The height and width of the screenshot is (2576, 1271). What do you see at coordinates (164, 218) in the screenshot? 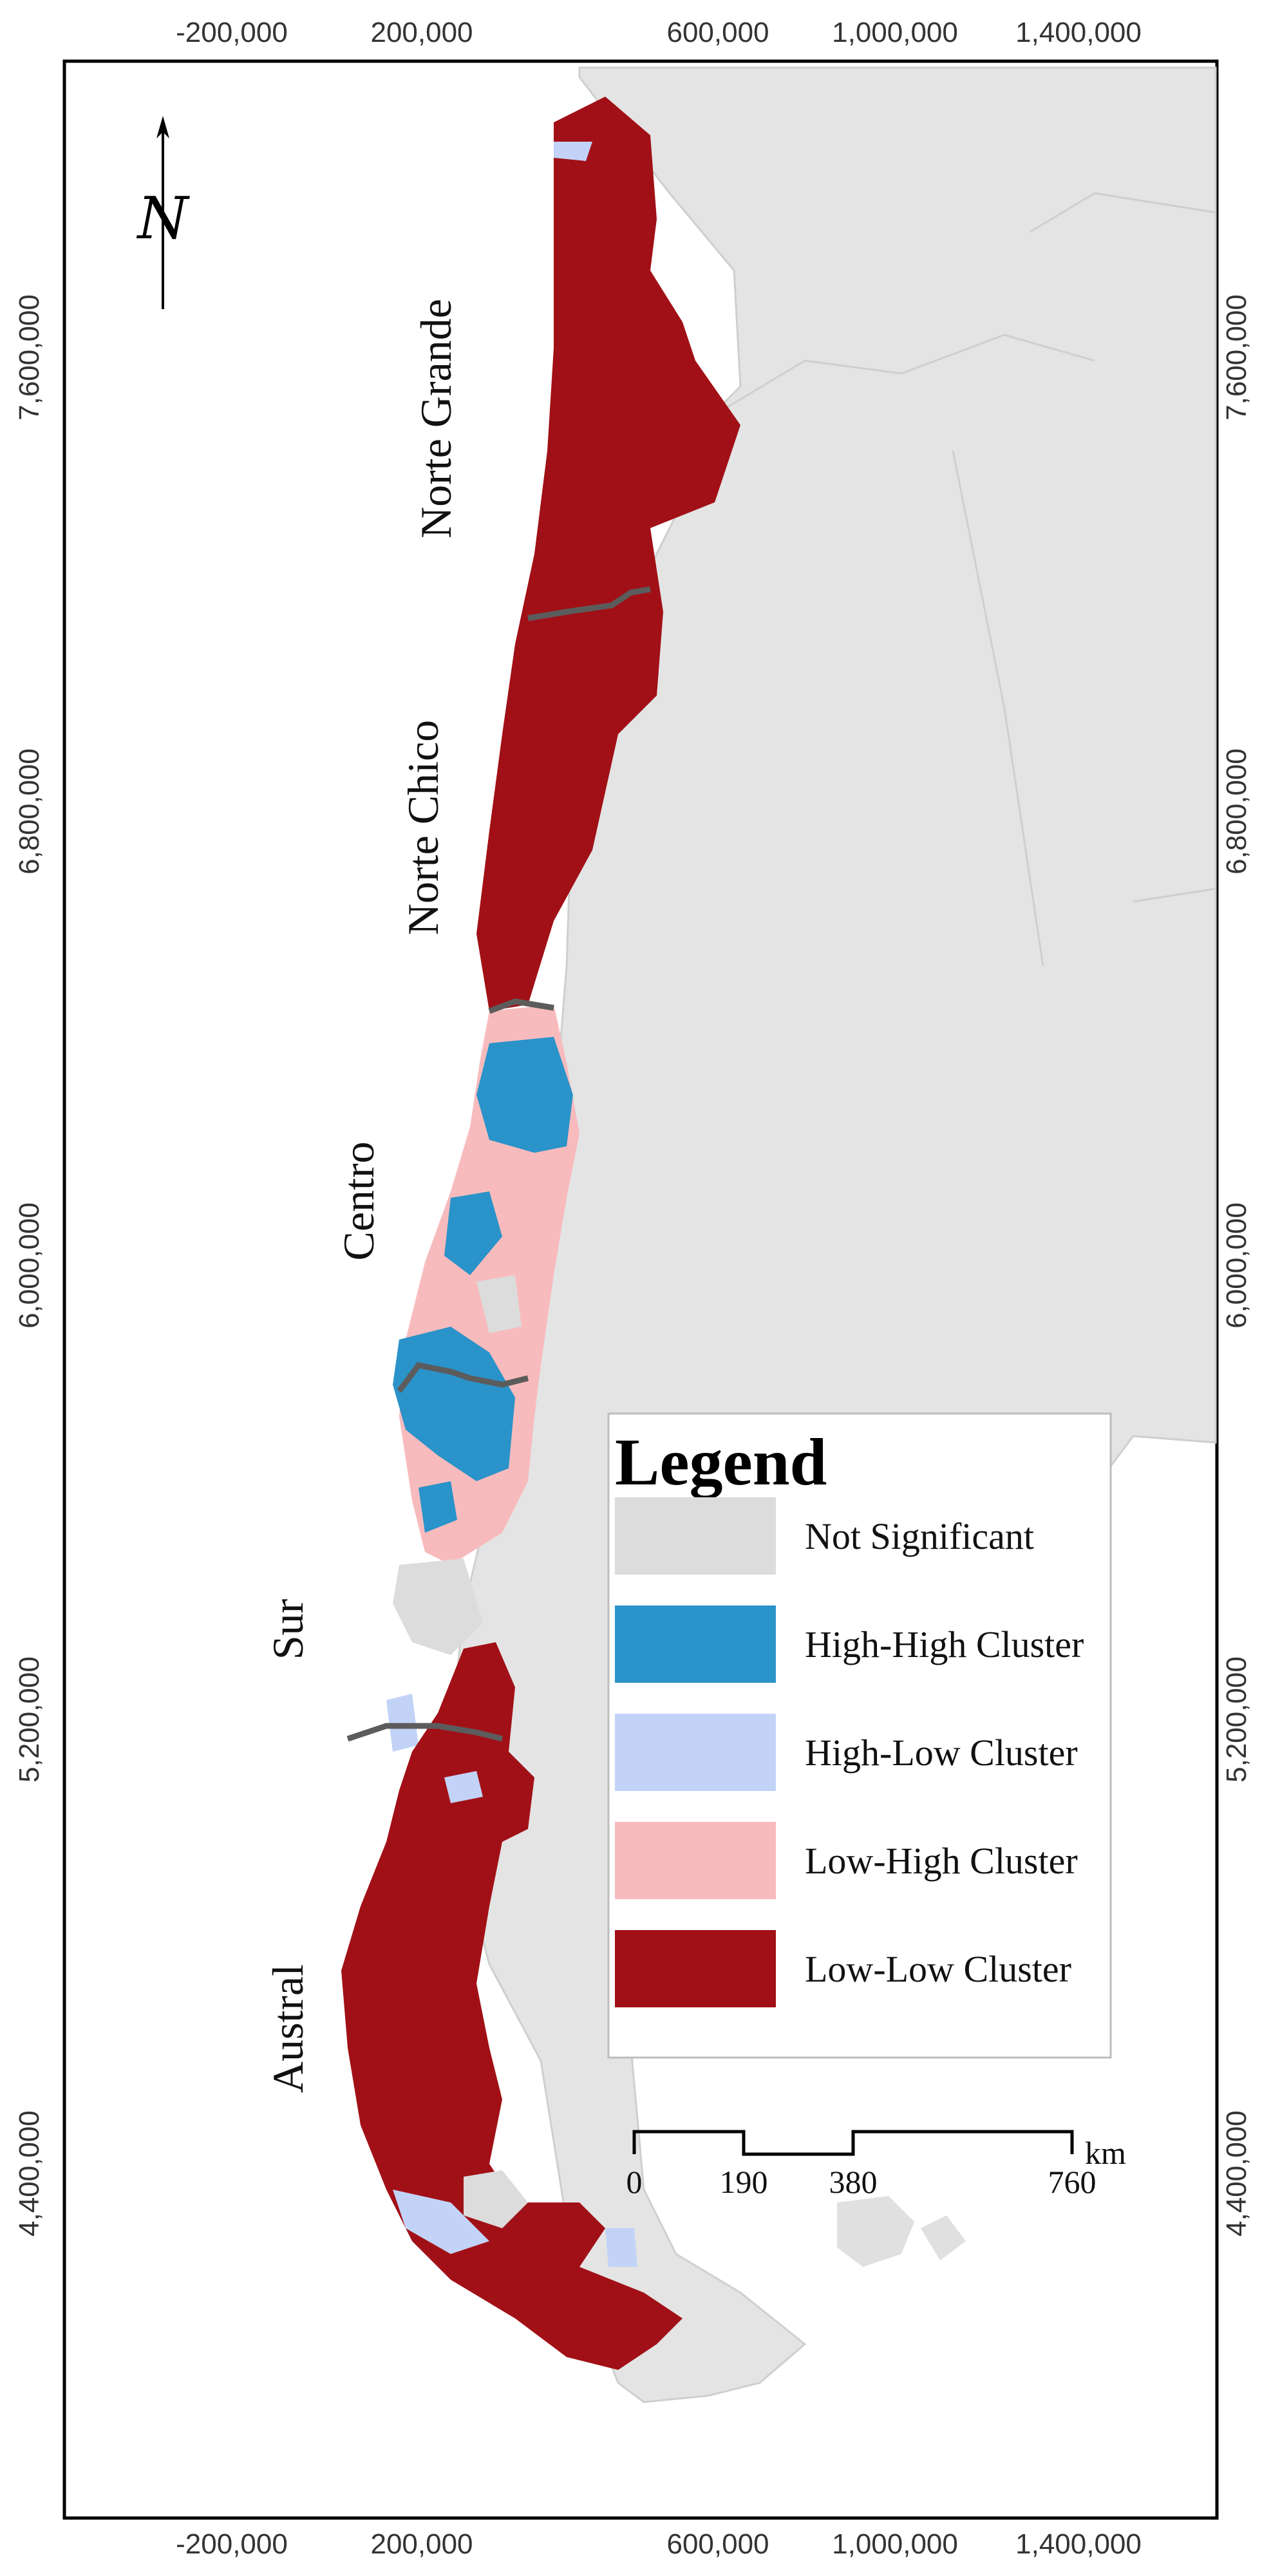
I see `north-arrow-letter: N` at bounding box center [164, 218].